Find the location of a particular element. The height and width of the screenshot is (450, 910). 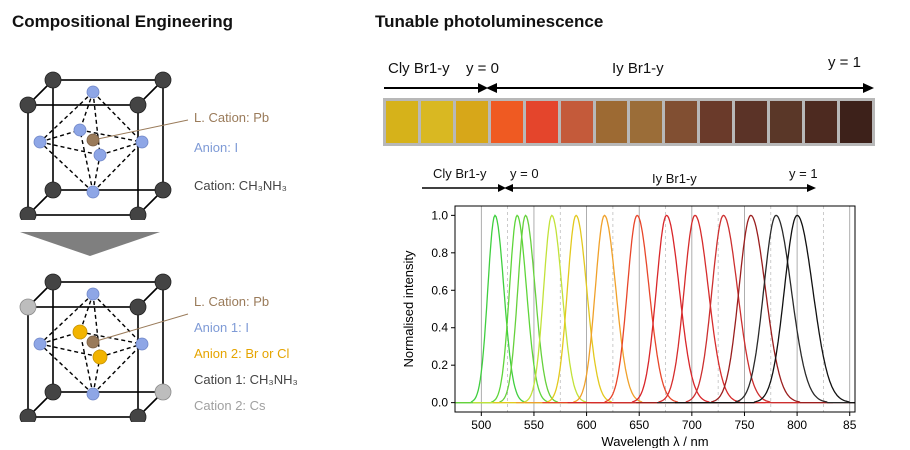

label-cation: Cation: CH₃NH₃ is located at coordinates (240, 185).